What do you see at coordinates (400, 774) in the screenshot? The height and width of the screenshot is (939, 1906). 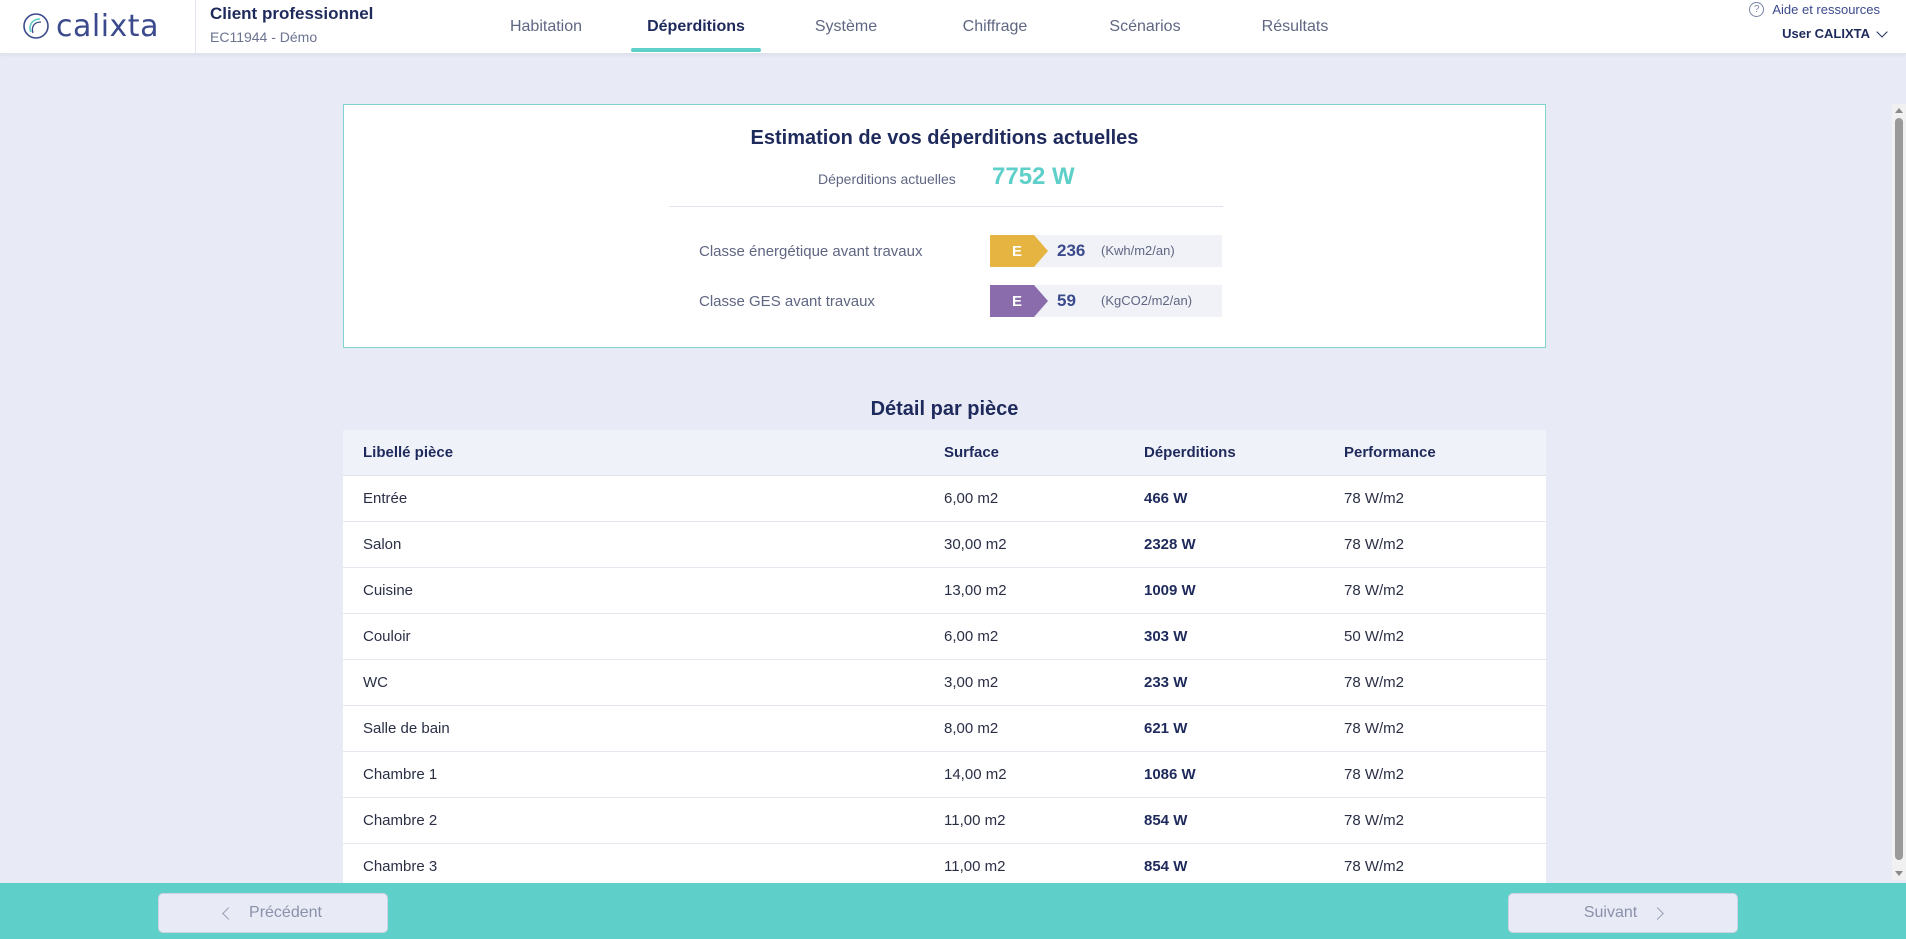 I see `room-name-cell: Chambre 1` at bounding box center [400, 774].